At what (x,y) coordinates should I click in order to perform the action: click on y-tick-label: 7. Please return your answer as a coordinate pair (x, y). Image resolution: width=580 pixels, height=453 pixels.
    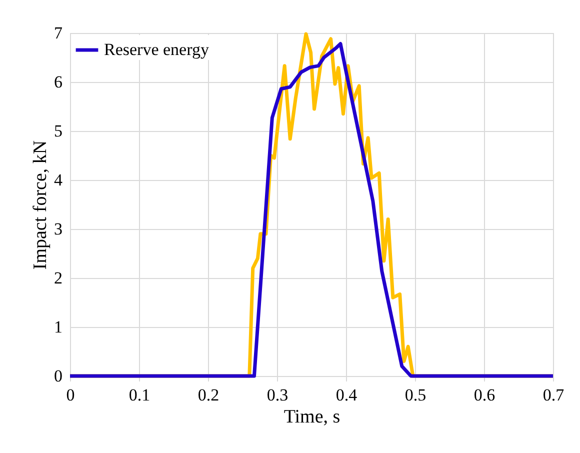
    Looking at the image, I should click on (58, 33).